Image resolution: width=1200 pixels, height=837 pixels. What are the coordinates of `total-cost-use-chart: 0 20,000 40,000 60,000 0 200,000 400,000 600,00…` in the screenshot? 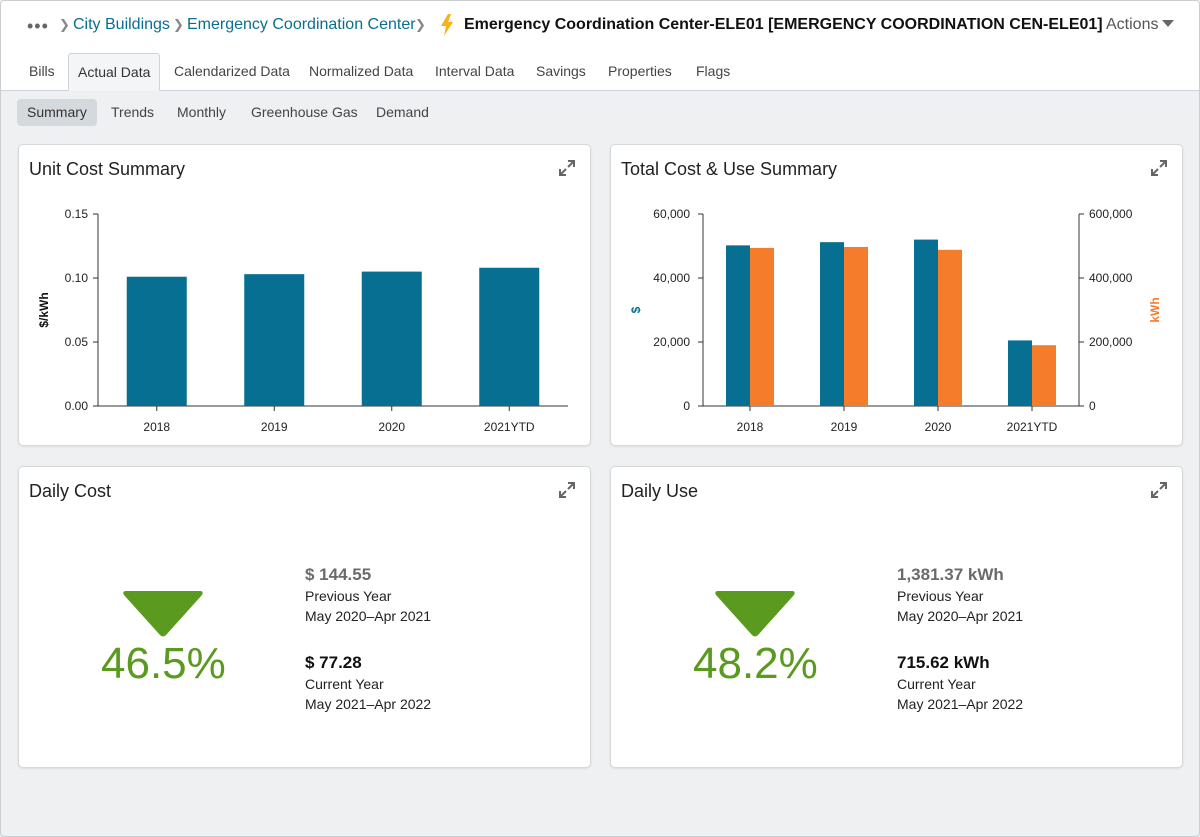 It's located at (895, 320).